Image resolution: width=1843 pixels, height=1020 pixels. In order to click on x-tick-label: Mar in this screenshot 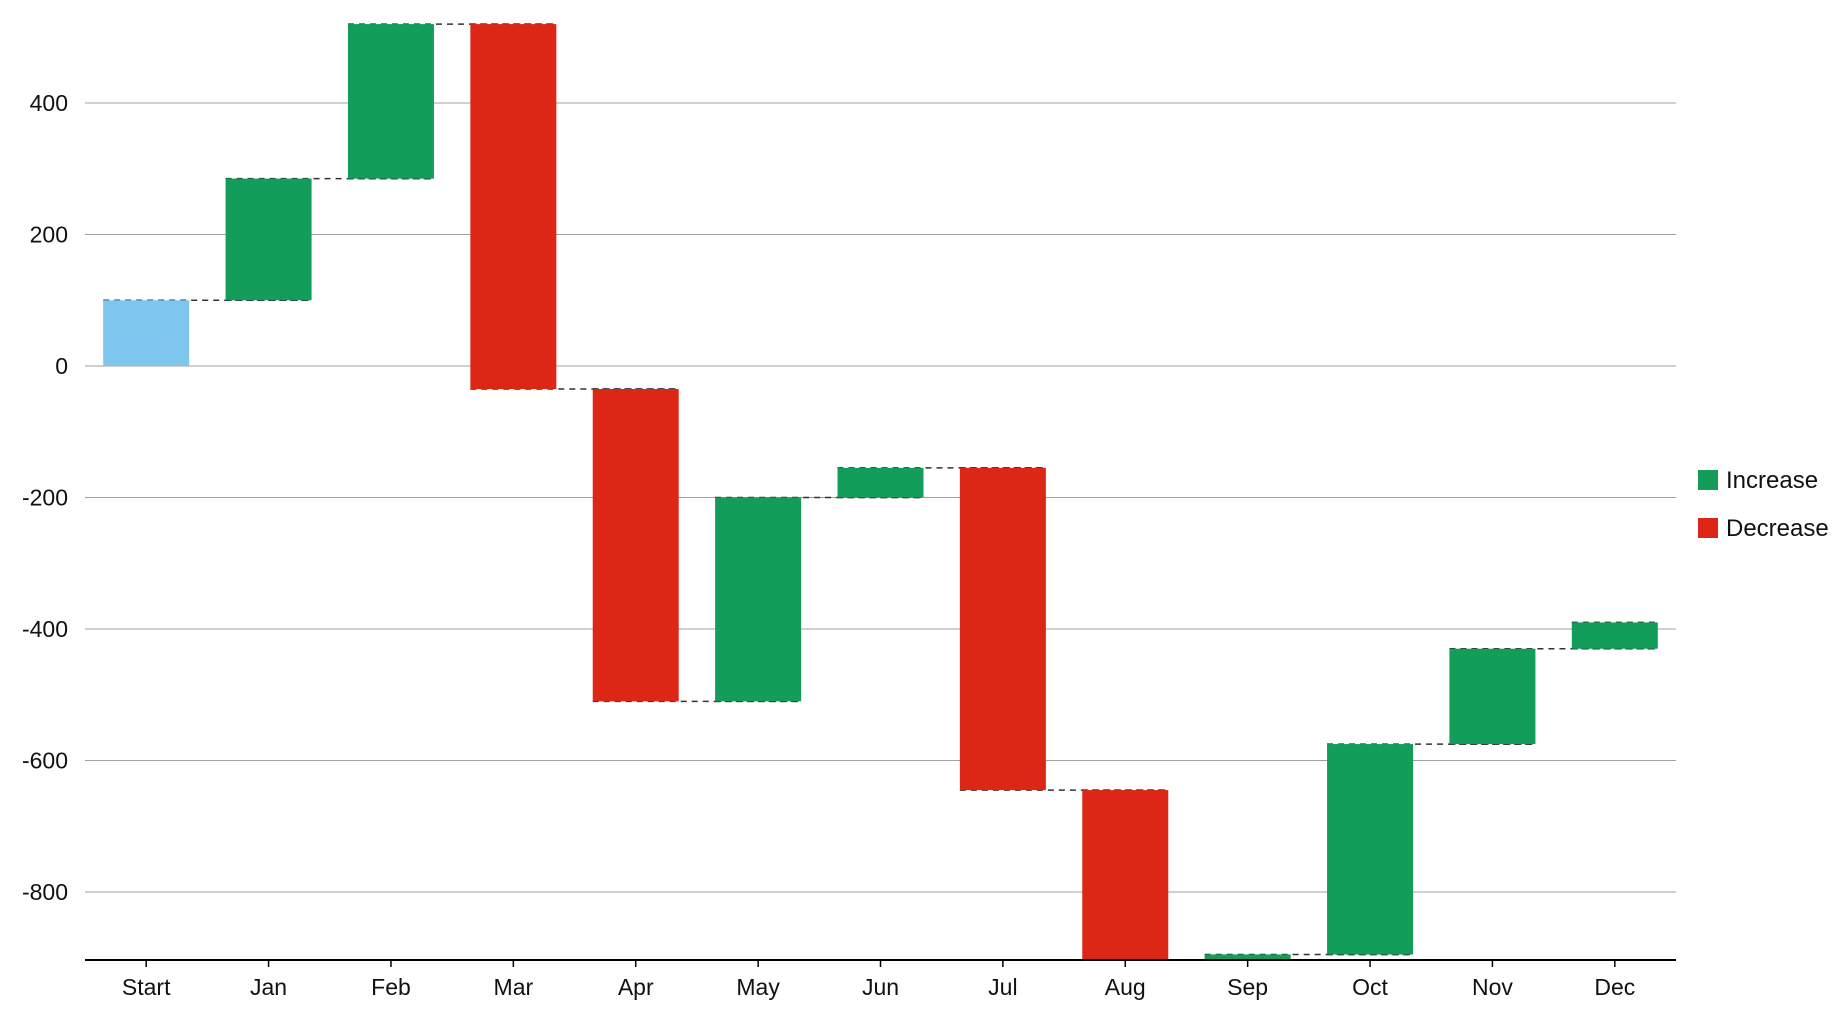, I will do `click(514, 987)`.